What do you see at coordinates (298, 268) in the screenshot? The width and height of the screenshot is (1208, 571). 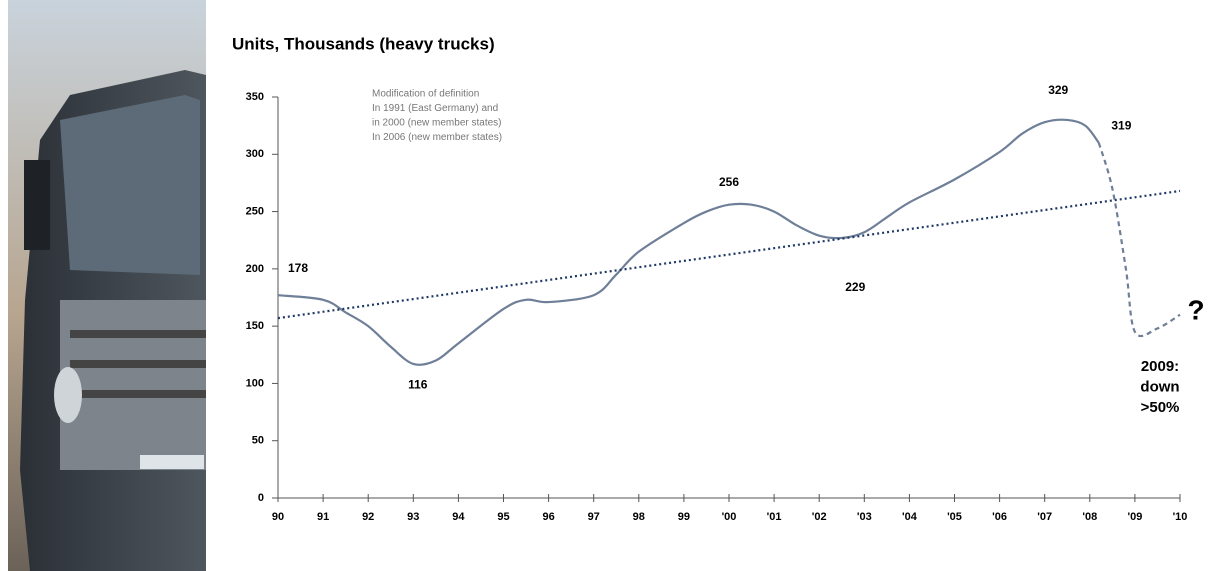 I see `data-label: 178` at bounding box center [298, 268].